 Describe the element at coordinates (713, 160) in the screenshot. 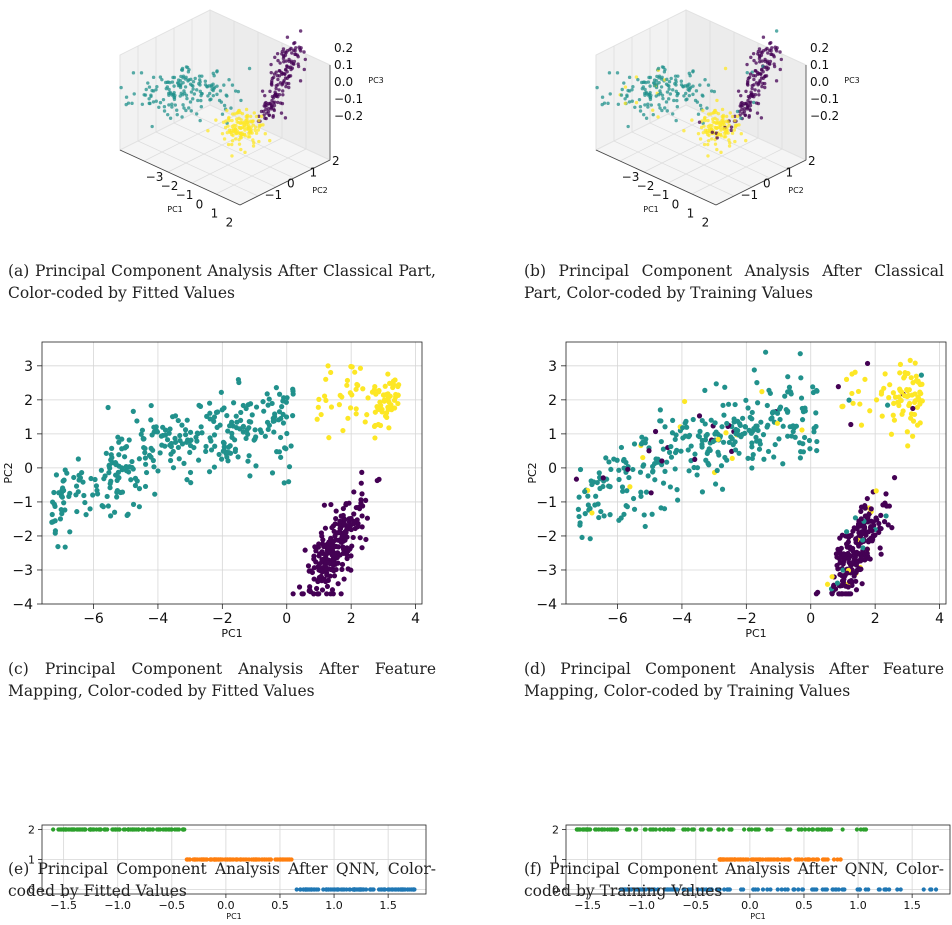

I see `pane-grid` at that location.